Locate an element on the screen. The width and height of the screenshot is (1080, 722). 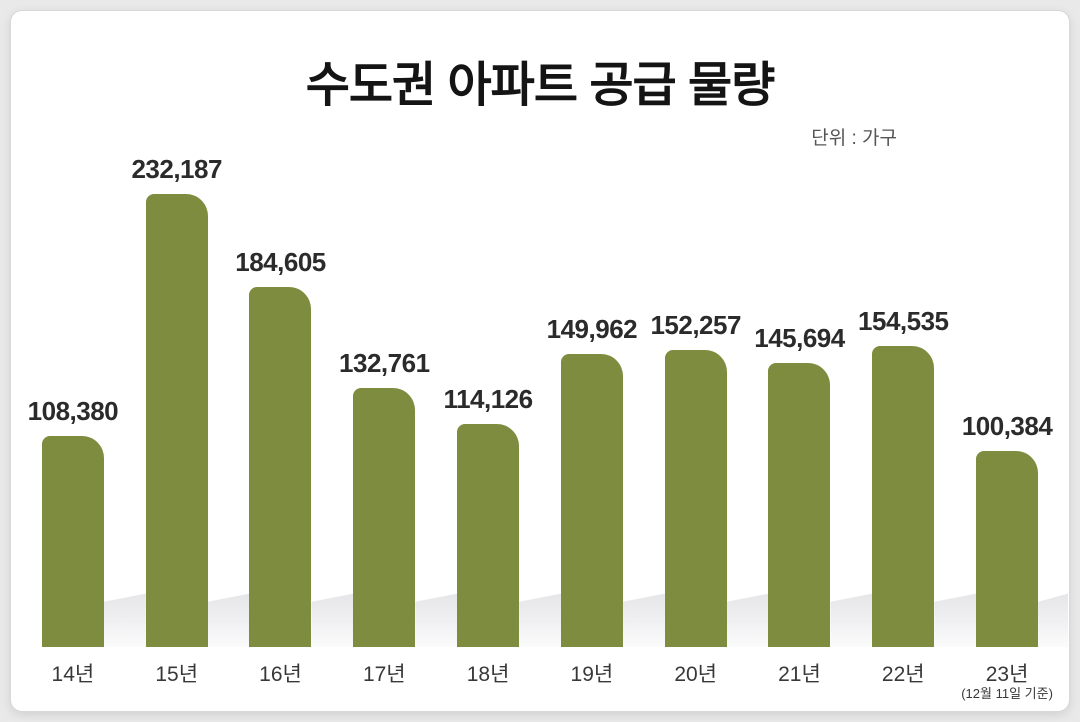
bar-group: 145,694 is located at coordinates (810, 394).